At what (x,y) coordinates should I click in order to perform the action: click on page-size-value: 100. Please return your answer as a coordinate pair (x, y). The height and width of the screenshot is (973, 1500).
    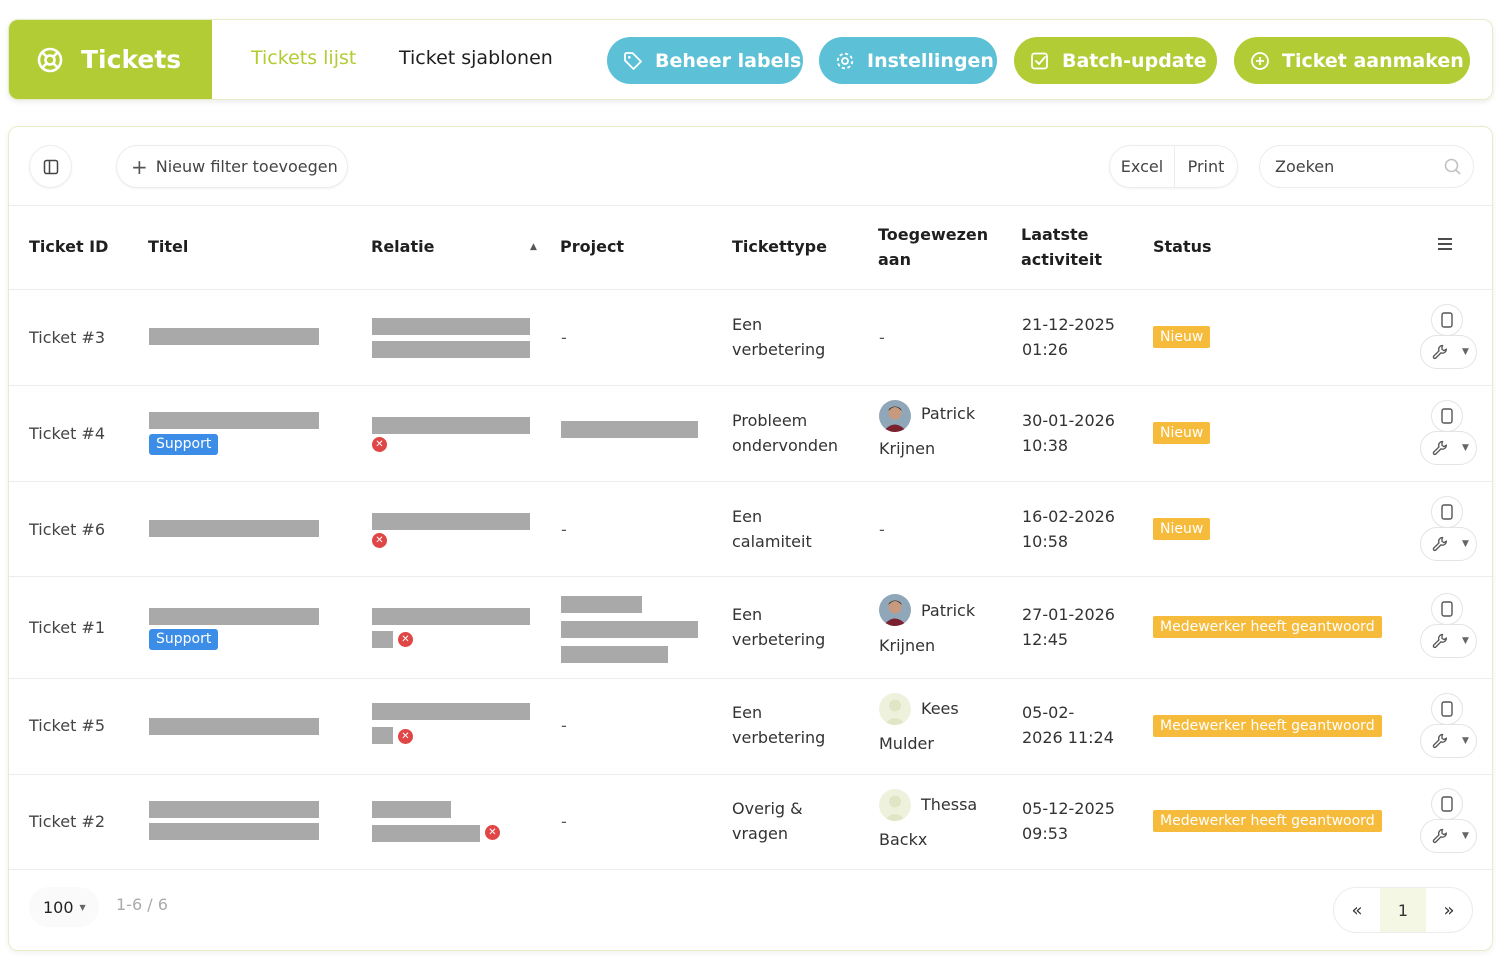
    Looking at the image, I should click on (58, 907).